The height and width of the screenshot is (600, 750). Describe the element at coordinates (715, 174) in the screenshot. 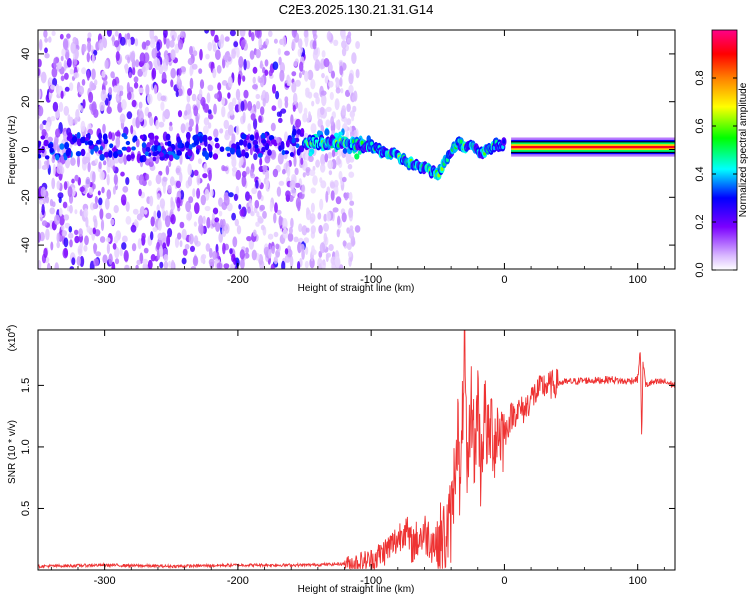

I see `colorbar-ticks: 0.0 0.2 0.4 0.6 0.8` at that location.